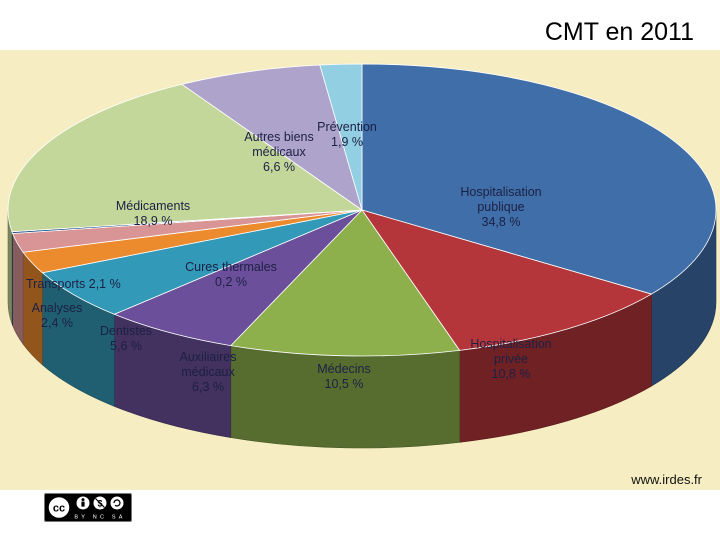  What do you see at coordinates (57, 323) in the screenshot?
I see `slice-value-text: 2,4 %` at bounding box center [57, 323].